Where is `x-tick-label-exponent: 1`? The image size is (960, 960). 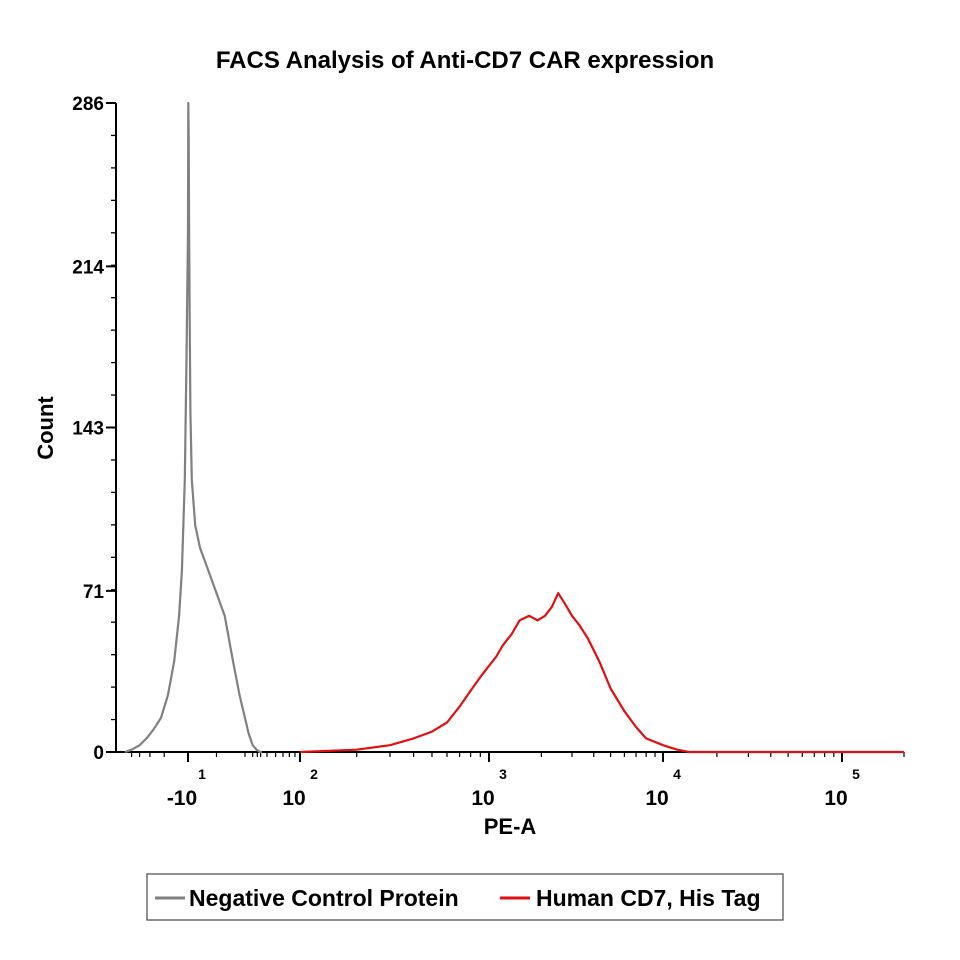 x-tick-label-exponent: 1 is located at coordinates (202, 774).